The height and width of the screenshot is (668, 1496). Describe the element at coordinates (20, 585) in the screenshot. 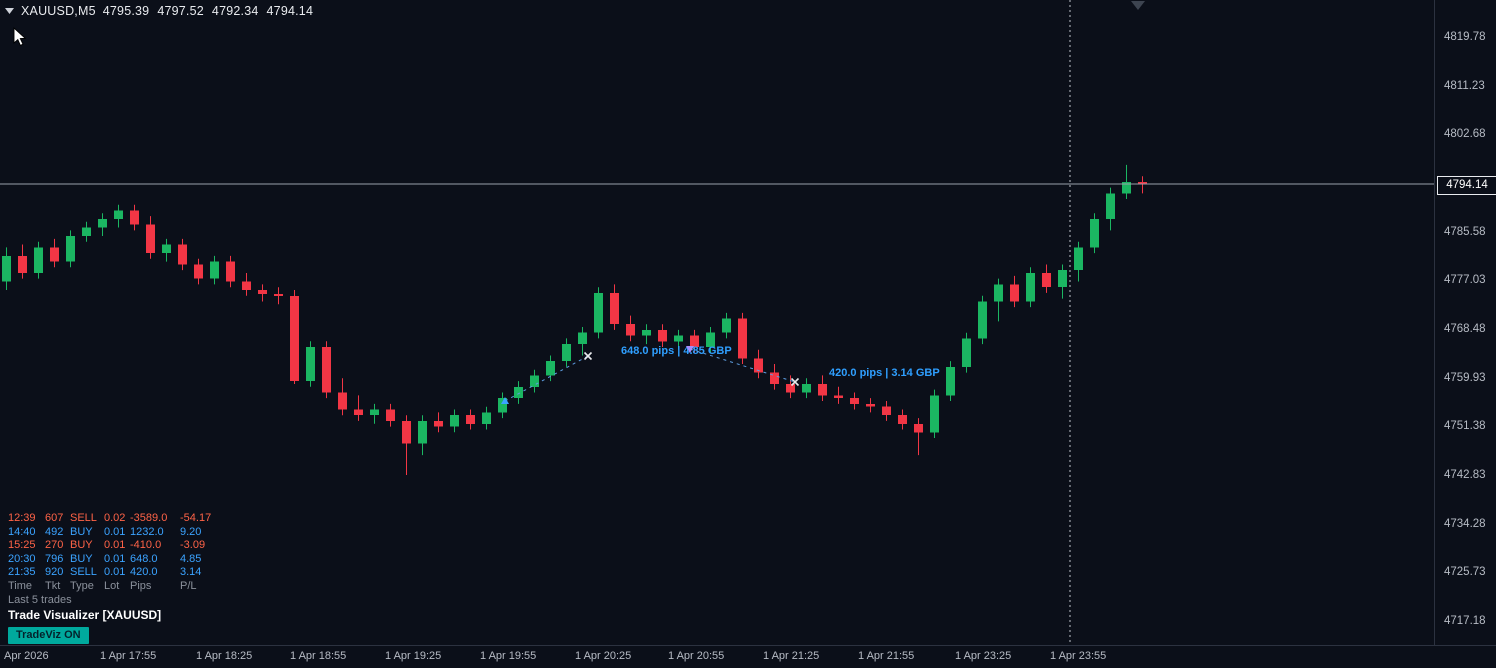

I see `trade-header-time: Time` at that location.